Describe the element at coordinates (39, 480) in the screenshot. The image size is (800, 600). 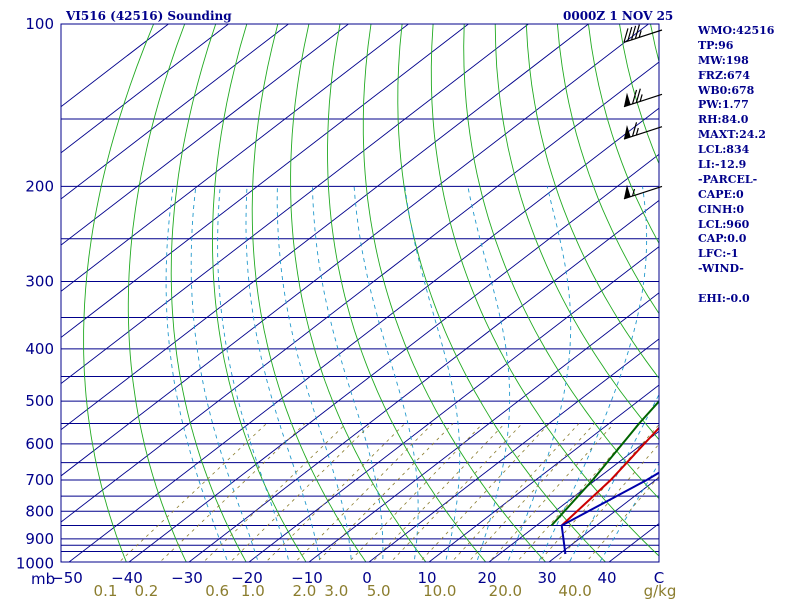
I see `pressure-tick-label: 700` at that location.